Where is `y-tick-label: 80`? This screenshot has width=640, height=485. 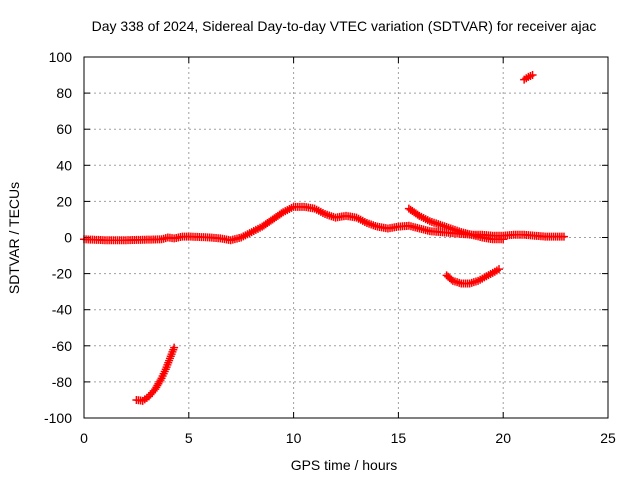 y-tick-label: 80 is located at coordinates (64, 93).